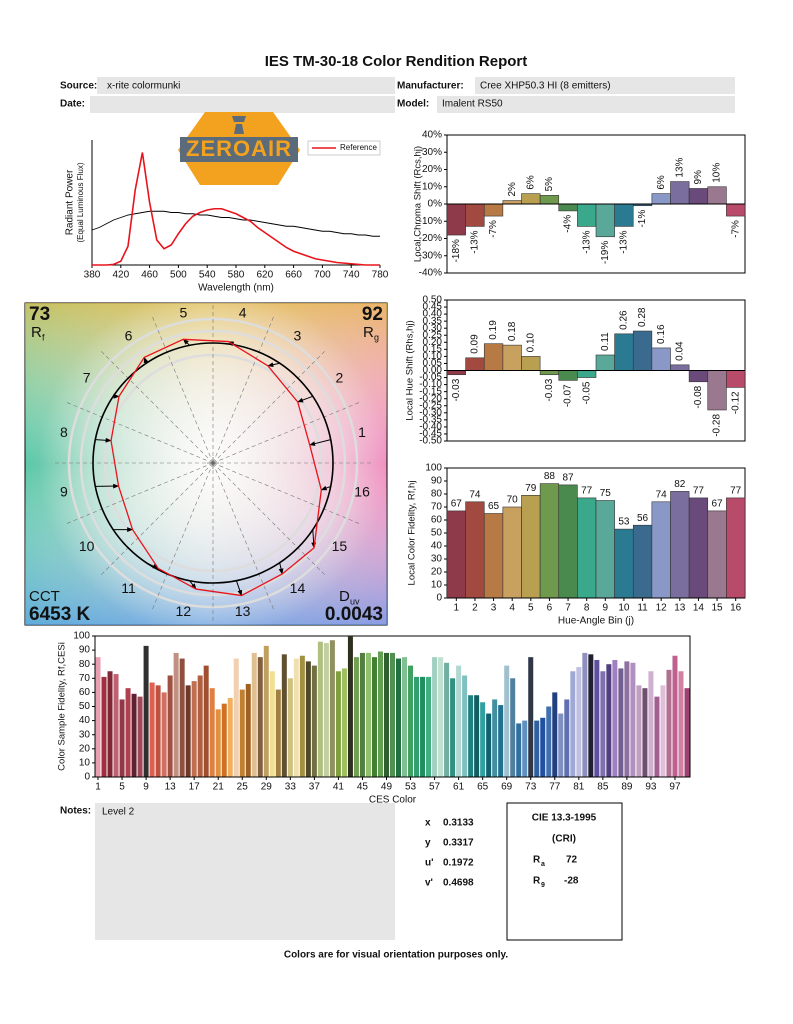 The height and width of the screenshot is (1024, 793). What do you see at coordinates (368, 332) in the screenshot?
I see `rg-symbol: R` at bounding box center [368, 332].